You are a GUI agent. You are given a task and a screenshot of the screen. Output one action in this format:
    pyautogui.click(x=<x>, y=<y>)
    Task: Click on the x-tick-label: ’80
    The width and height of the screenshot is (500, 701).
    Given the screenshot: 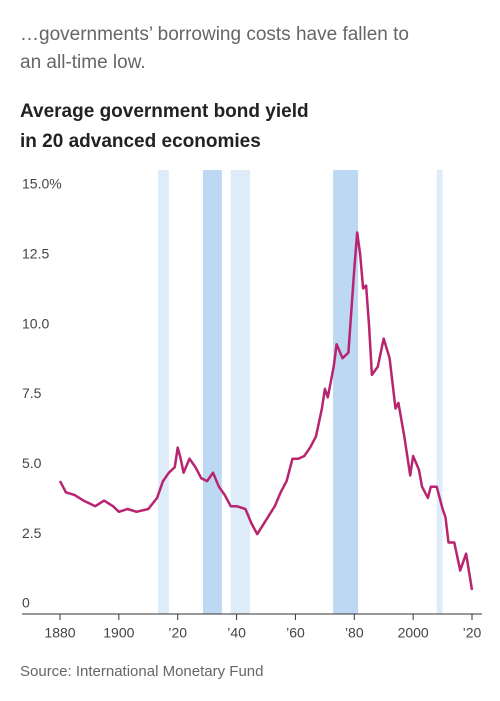 What is the action you would take?
    pyautogui.click(x=354, y=633)
    